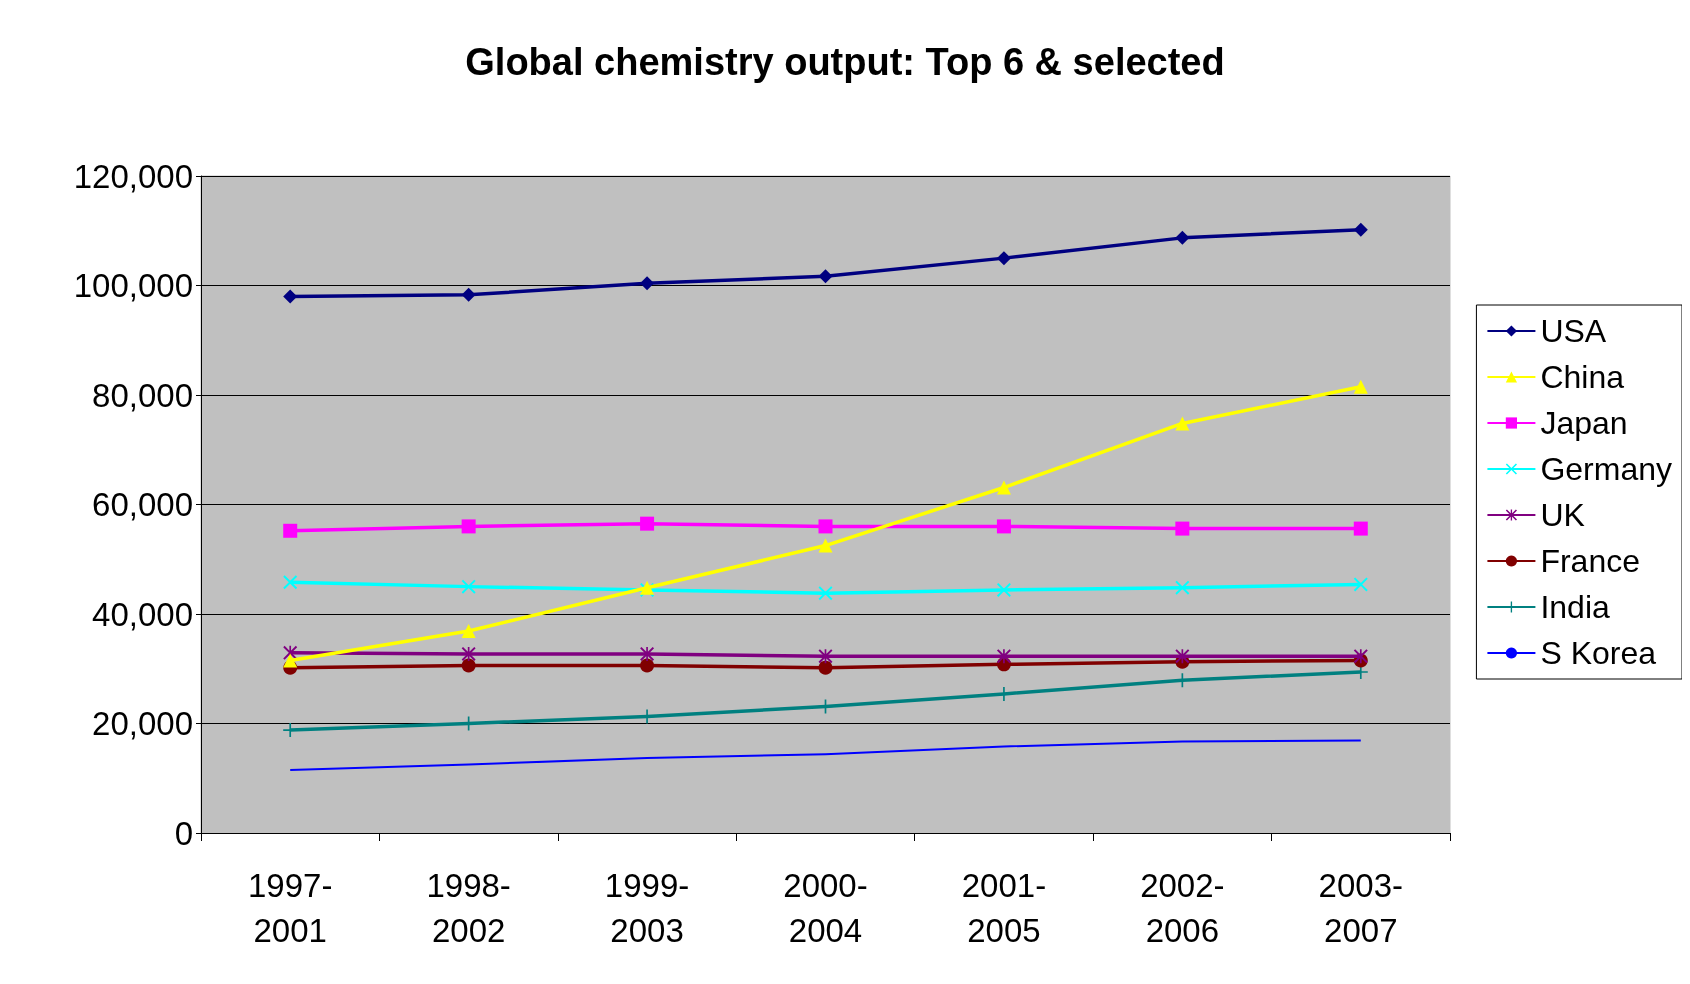 This screenshot has height=984, width=1690. What do you see at coordinates (1562, 515) in the screenshot?
I see `legend-label: UK` at bounding box center [1562, 515].